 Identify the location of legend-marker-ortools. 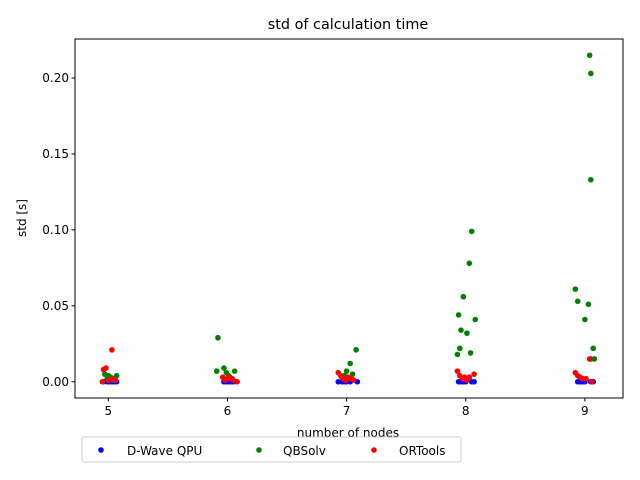
(374, 450).